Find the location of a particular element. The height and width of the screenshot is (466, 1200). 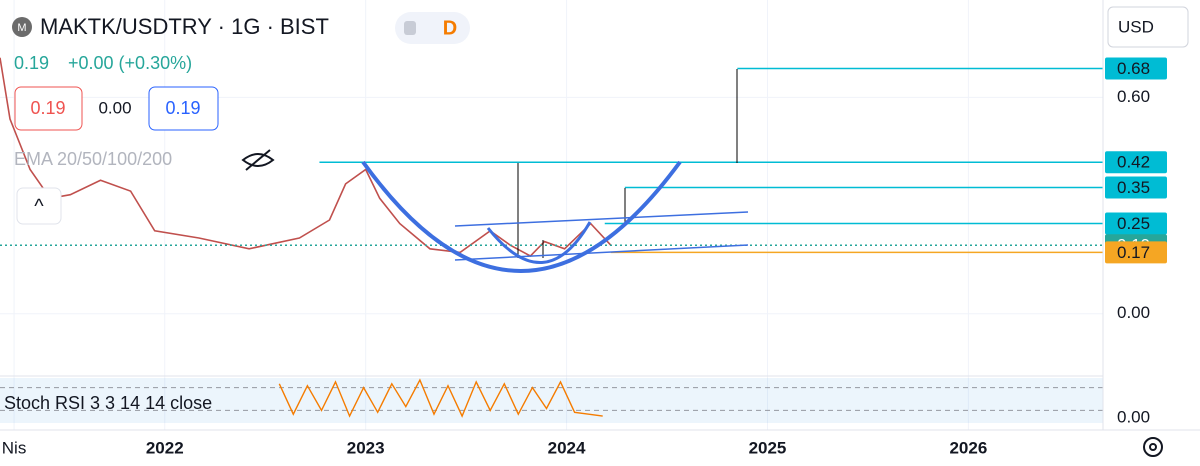

settings-icon-center is located at coordinates (1153, 447).